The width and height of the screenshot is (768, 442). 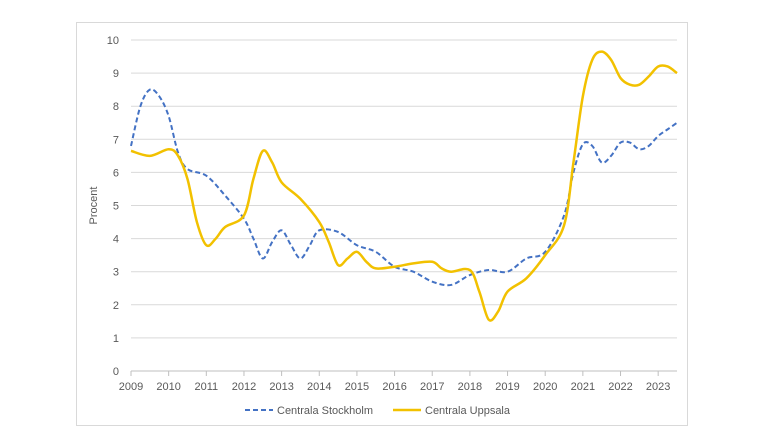 I want to click on y-tick-label: 4, so click(x=116, y=240).